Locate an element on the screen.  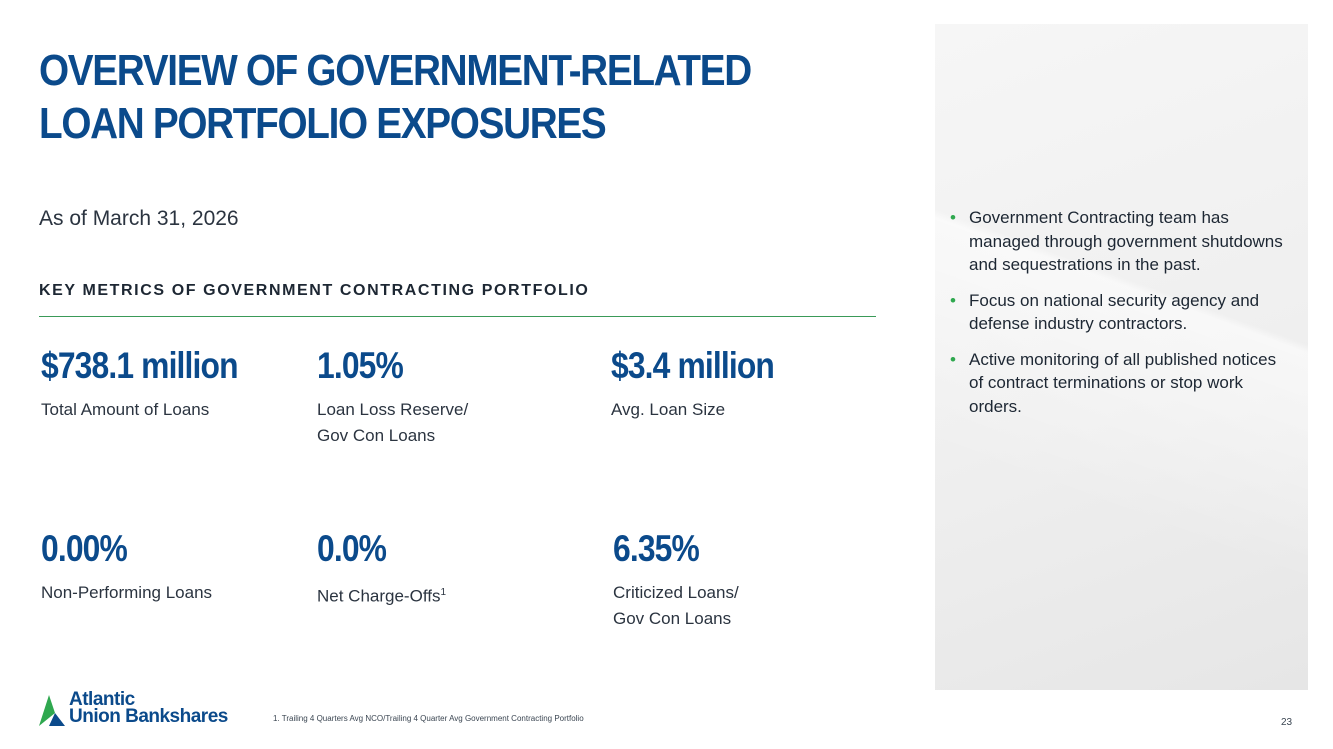
section-divider is located at coordinates (457, 316).